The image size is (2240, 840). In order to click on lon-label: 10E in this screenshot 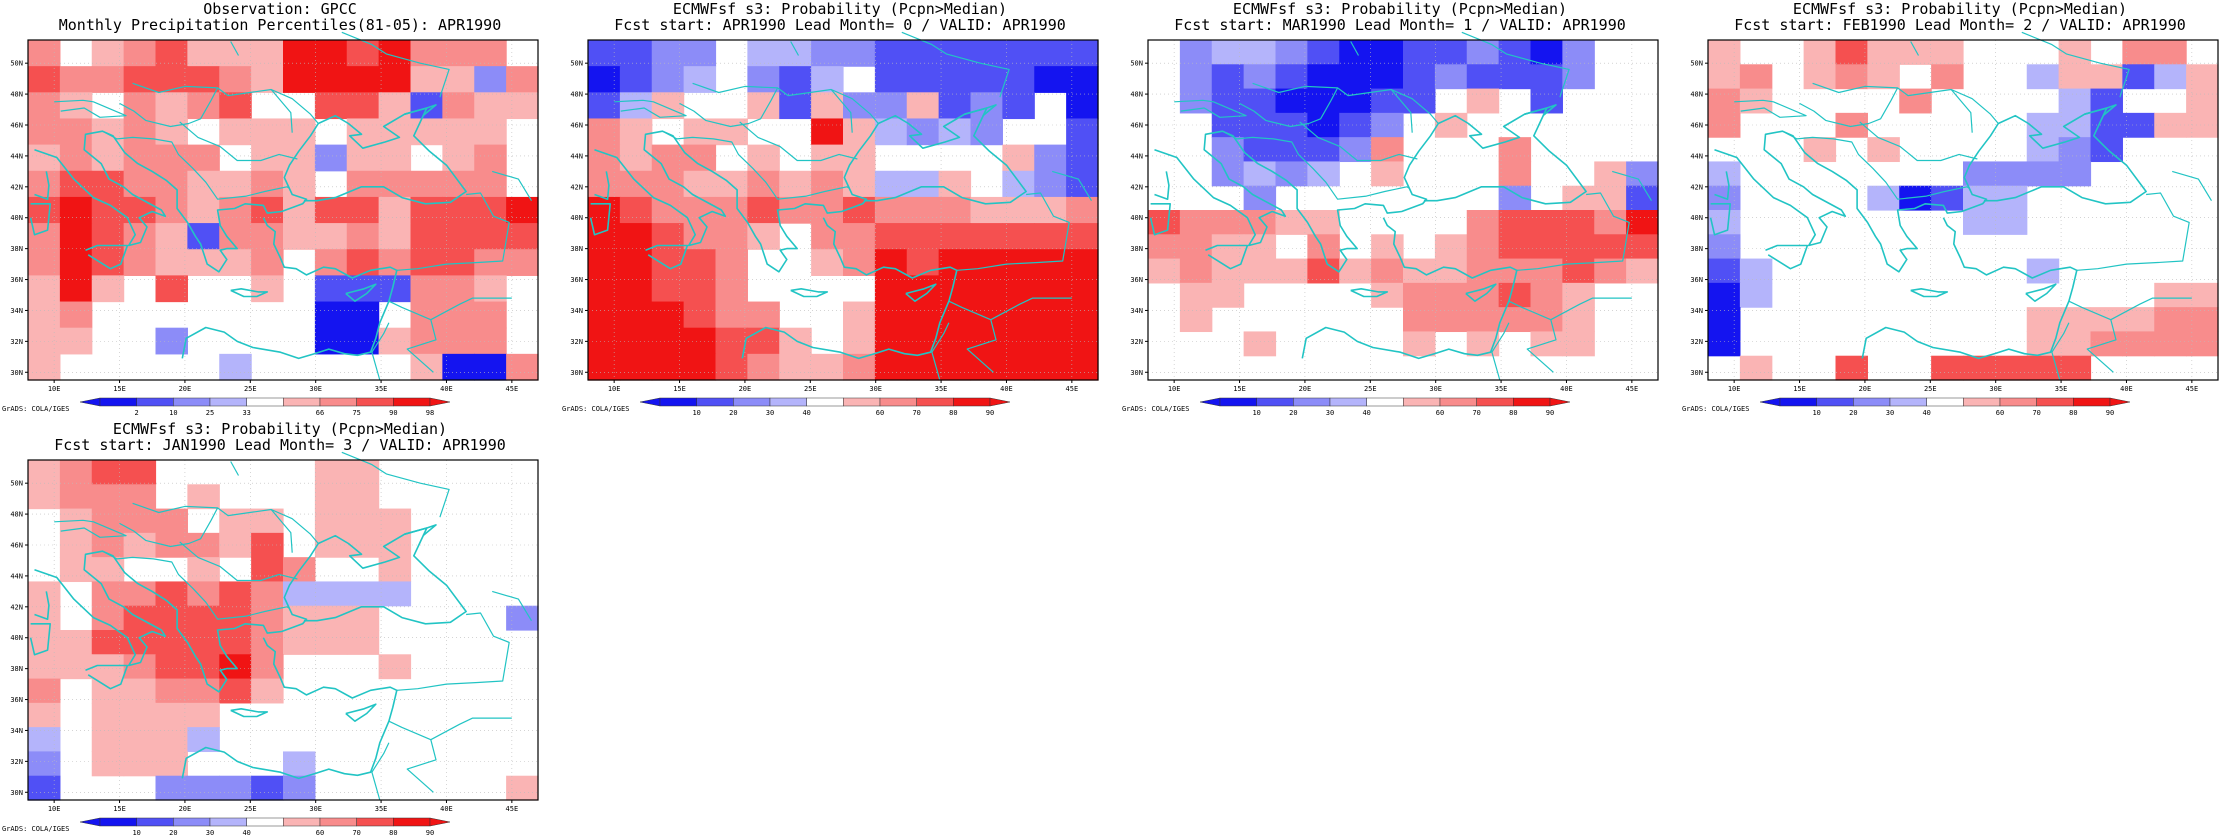, I will do `click(1174, 389)`.